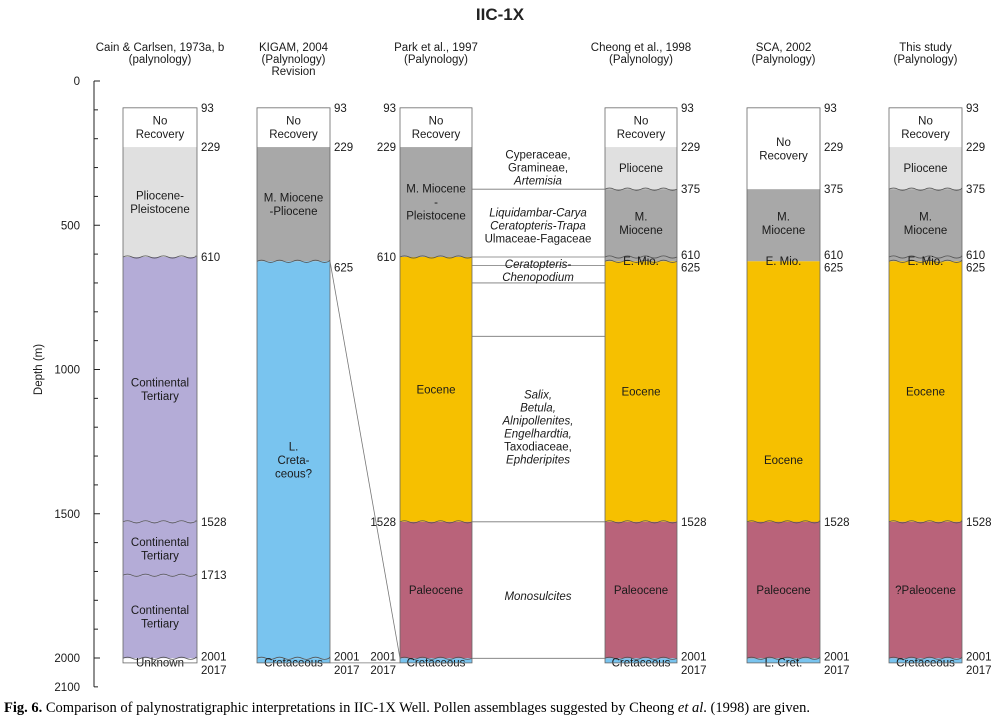  What do you see at coordinates (538, 448) in the screenshot?
I see `pollen-assemblage-text: Taxodiaceae,` at bounding box center [538, 448].